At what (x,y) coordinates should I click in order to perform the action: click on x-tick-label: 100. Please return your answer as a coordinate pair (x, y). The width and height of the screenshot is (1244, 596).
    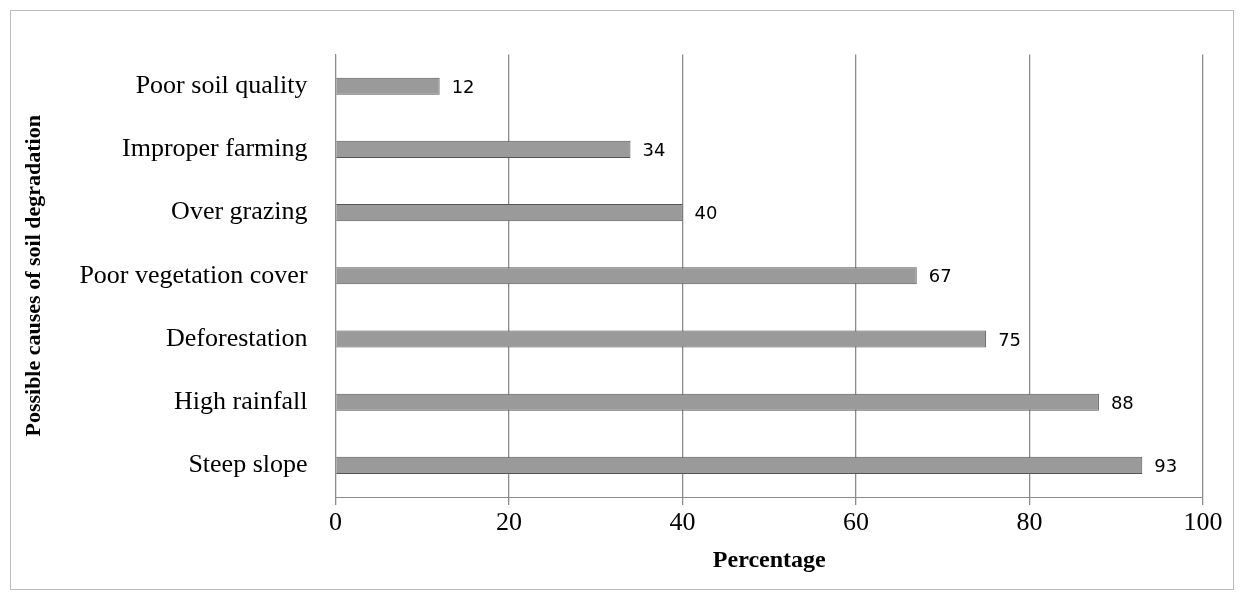
    Looking at the image, I should click on (1203, 522).